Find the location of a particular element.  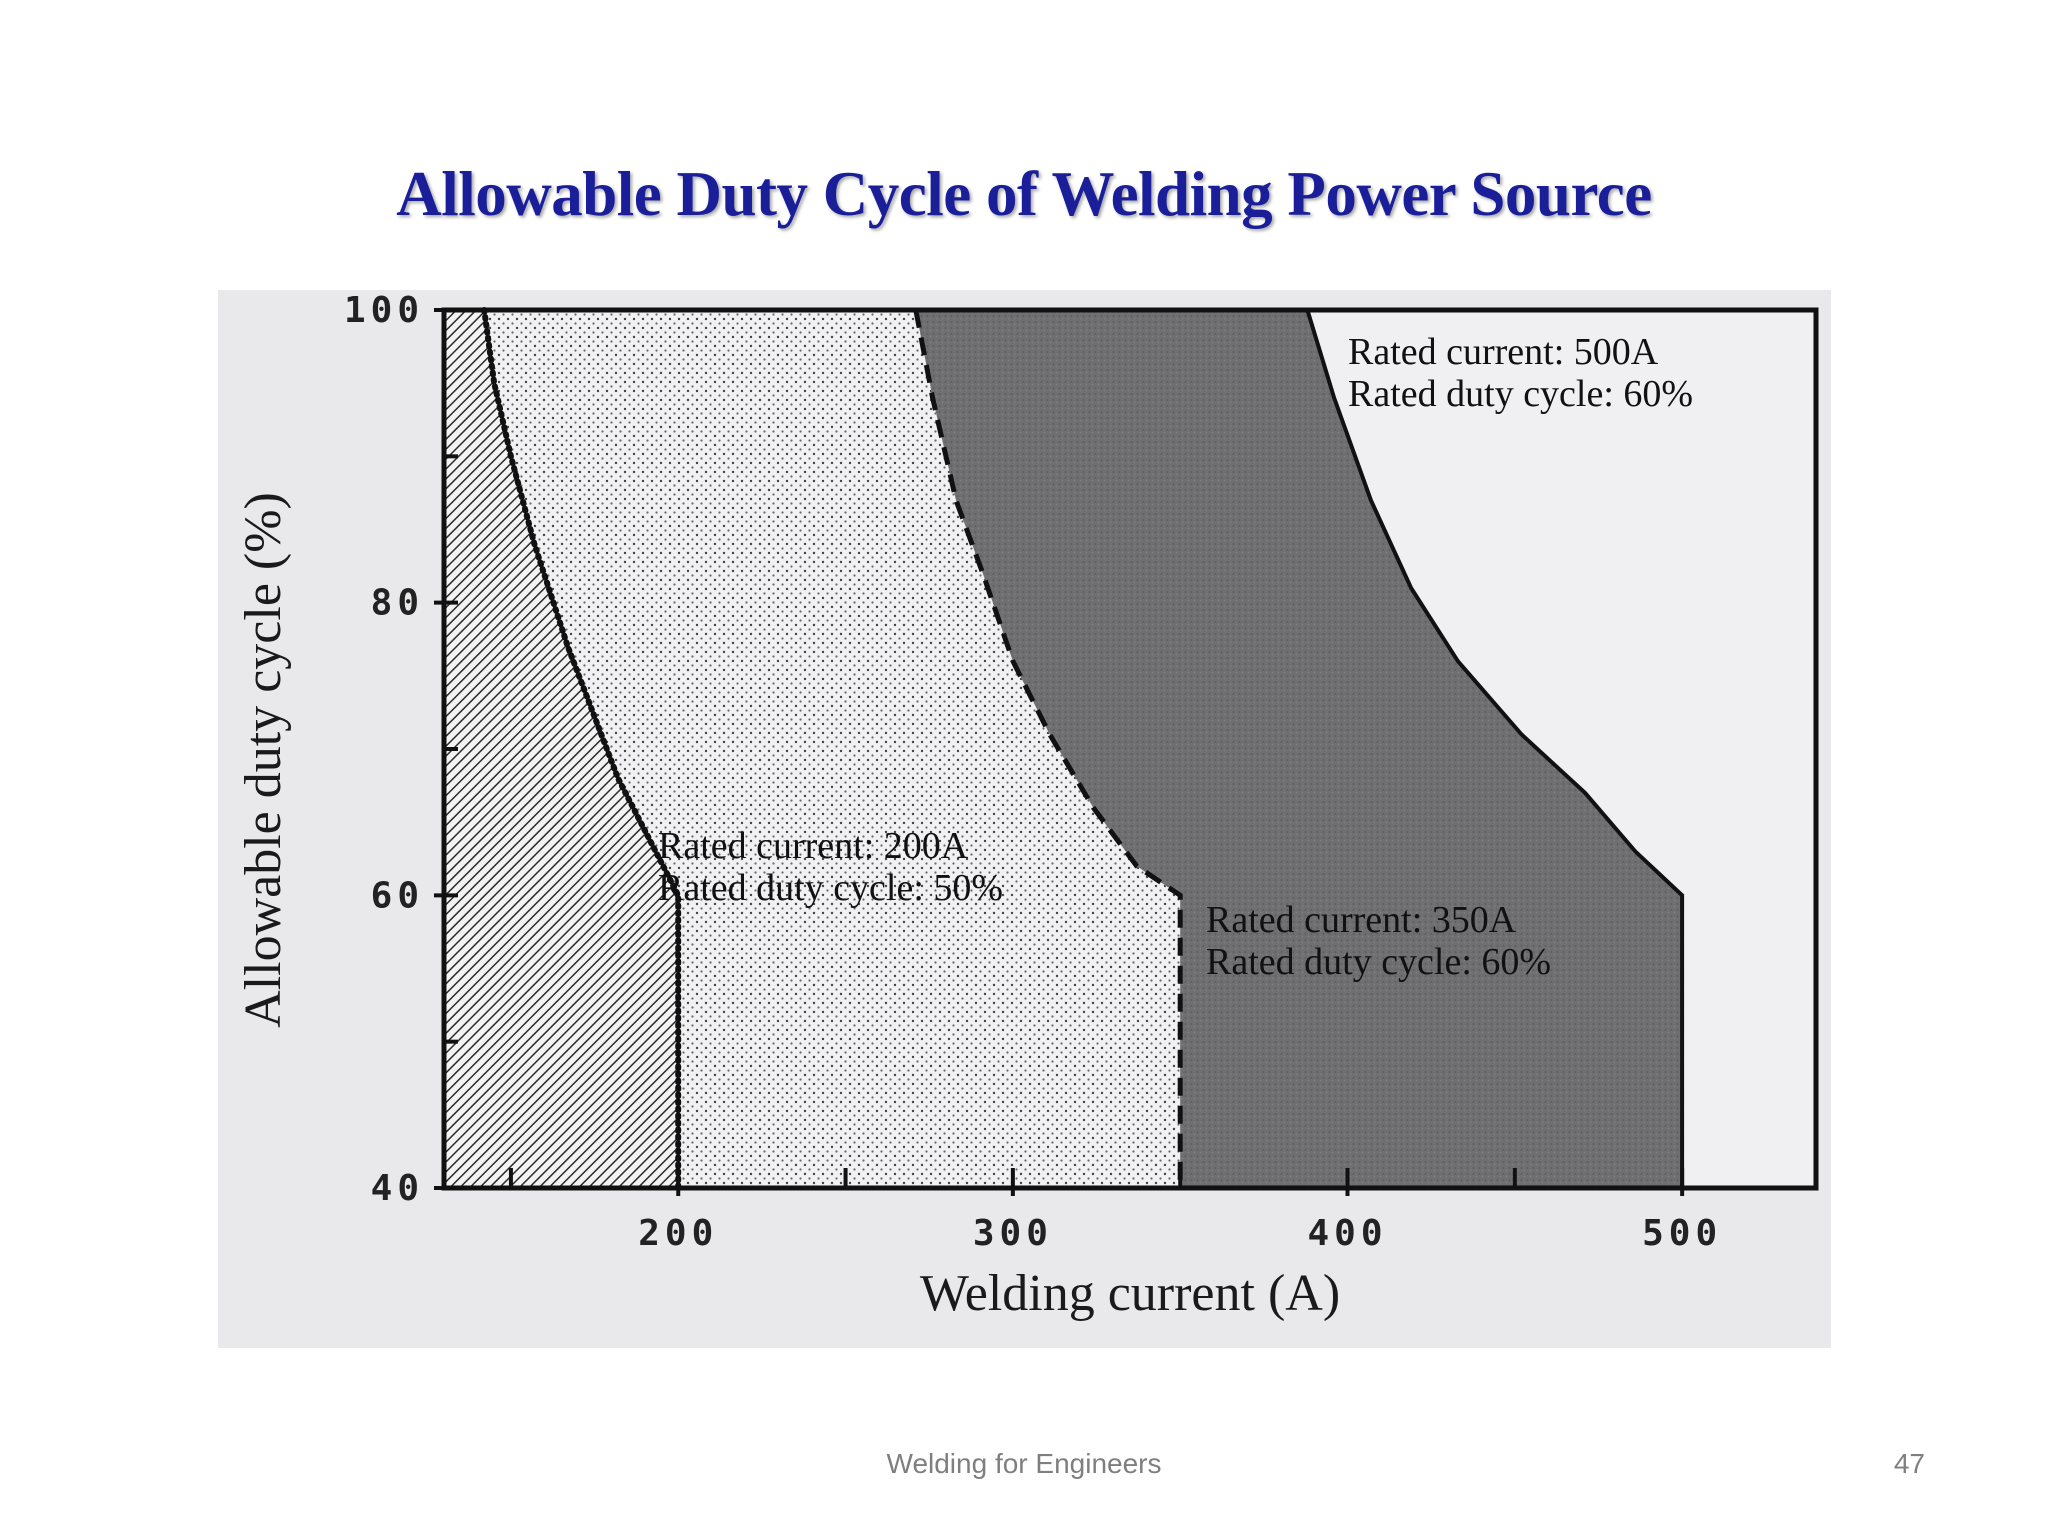

x-tick-label: 400 is located at coordinates (1347, 1233).